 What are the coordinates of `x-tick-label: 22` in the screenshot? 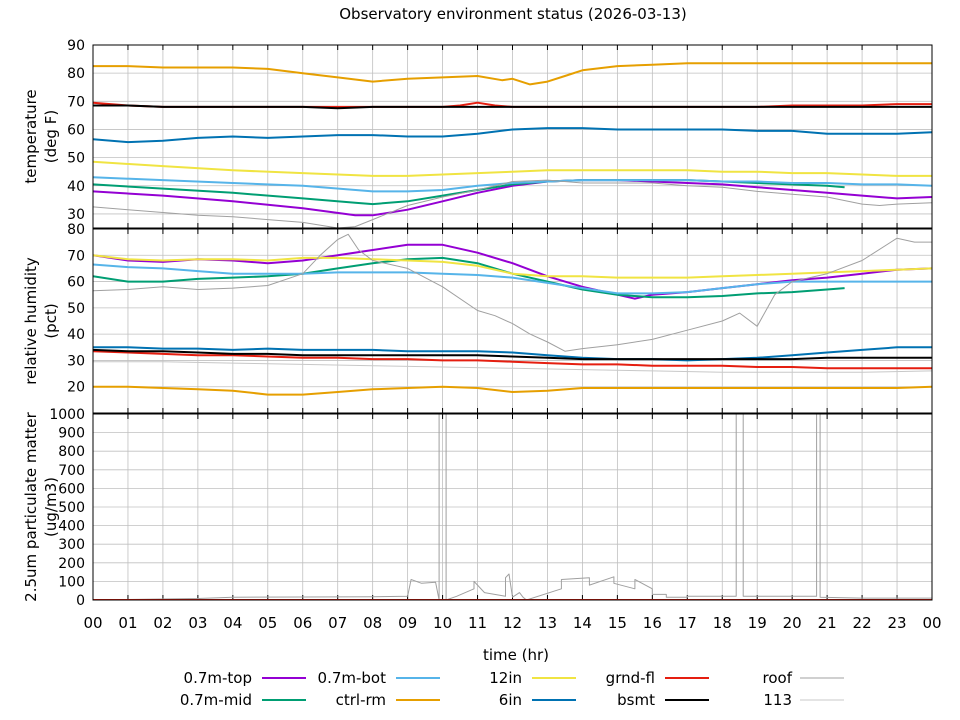 It's located at (862, 623).